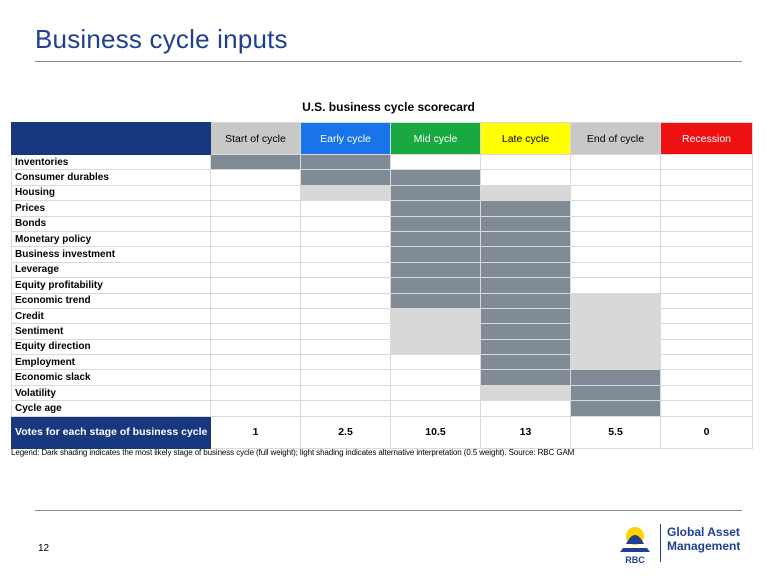 This screenshot has height=579, width=777. What do you see at coordinates (388, 510) in the screenshot?
I see `footer-divider` at bounding box center [388, 510].